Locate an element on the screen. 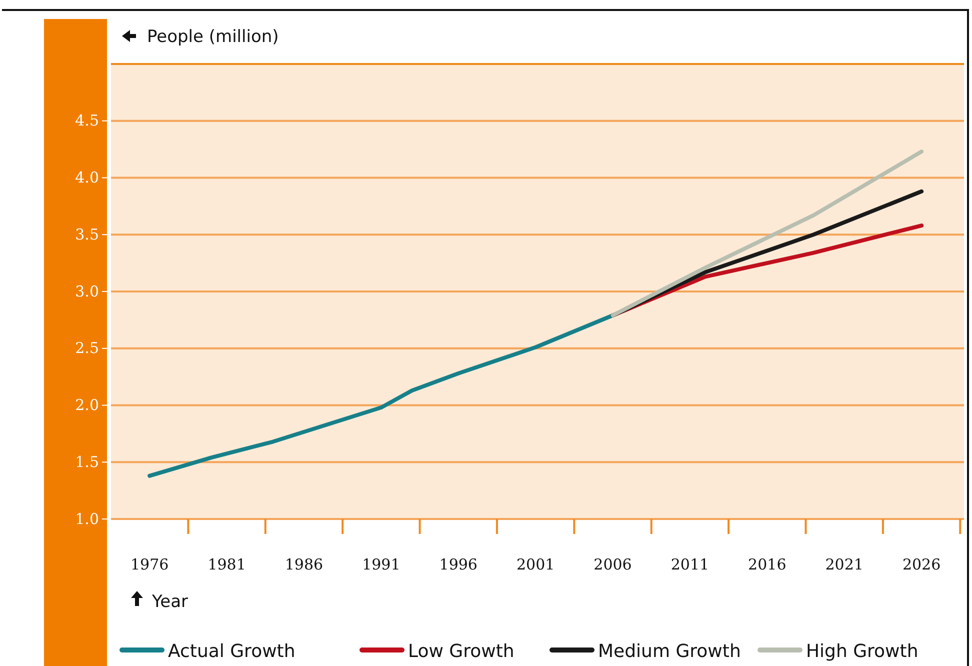 The height and width of the screenshot is (666, 972). x-tick-label: 1996 is located at coordinates (458, 565).